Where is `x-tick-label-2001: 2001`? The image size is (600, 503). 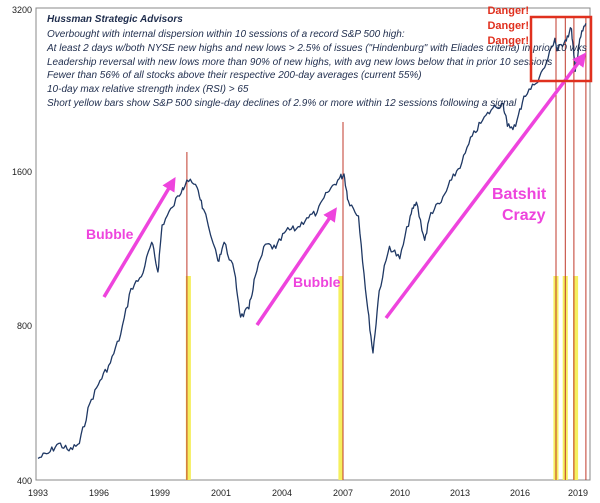
x-tick-label-2001: 2001 is located at coordinates (221, 493).